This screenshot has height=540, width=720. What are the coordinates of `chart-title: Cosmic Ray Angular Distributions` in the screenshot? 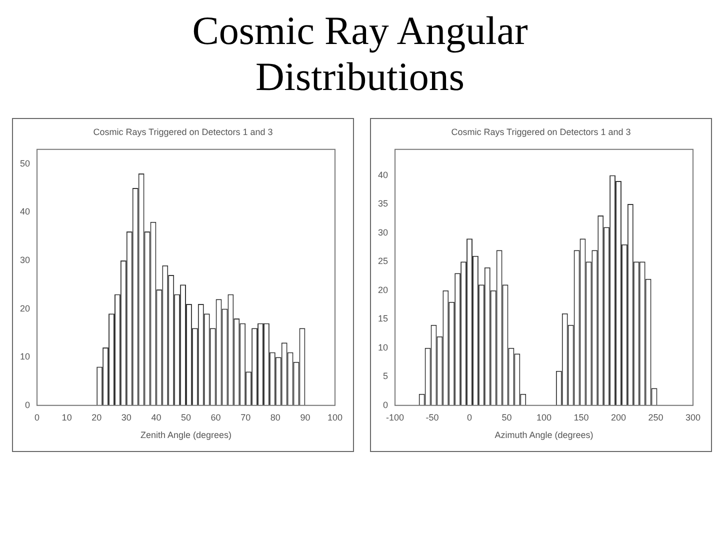 It's located at (360, 54).